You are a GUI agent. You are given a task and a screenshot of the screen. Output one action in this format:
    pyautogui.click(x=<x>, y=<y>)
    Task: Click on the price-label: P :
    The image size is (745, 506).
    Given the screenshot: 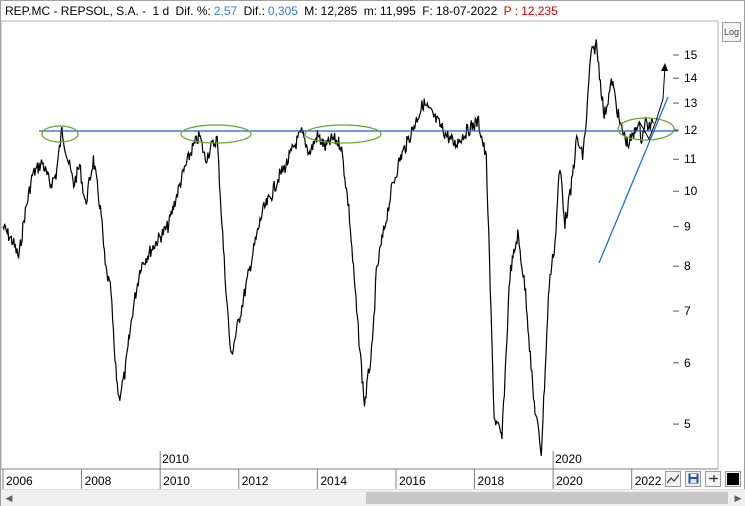 What is the action you would take?
    pyautogui.click(x=511, y=11)
    